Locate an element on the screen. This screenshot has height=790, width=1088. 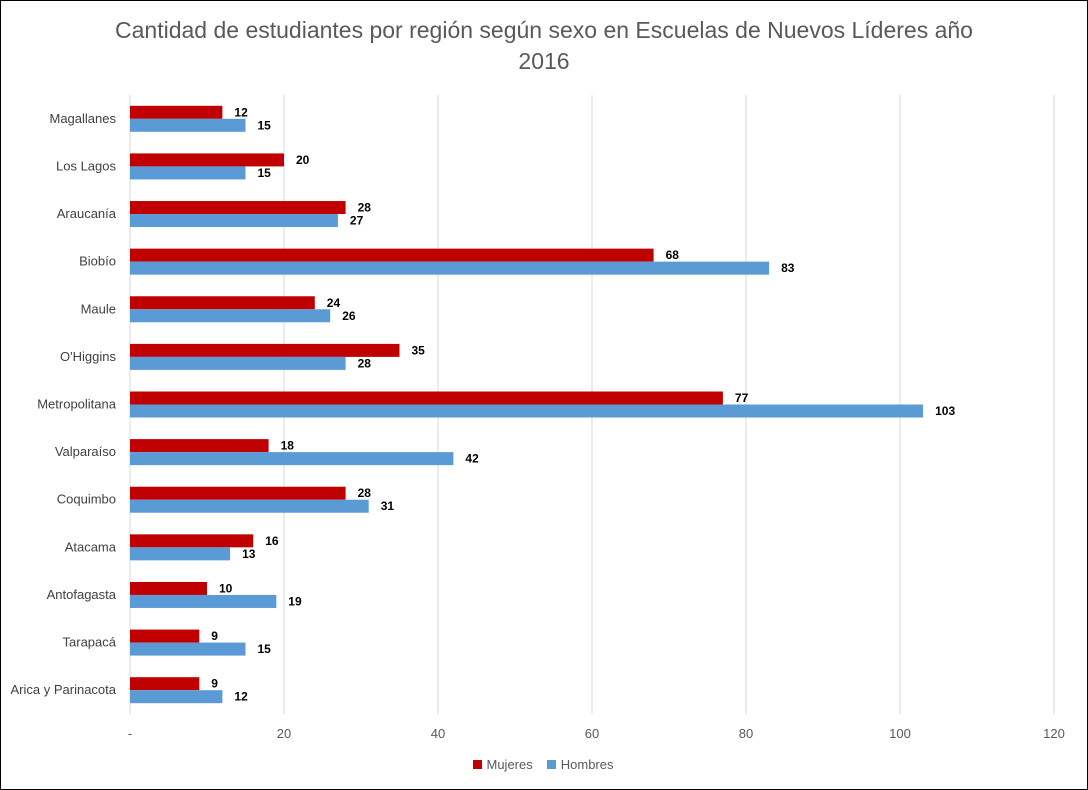
category-label: Los Lagos is located at coordinates (86, 165).